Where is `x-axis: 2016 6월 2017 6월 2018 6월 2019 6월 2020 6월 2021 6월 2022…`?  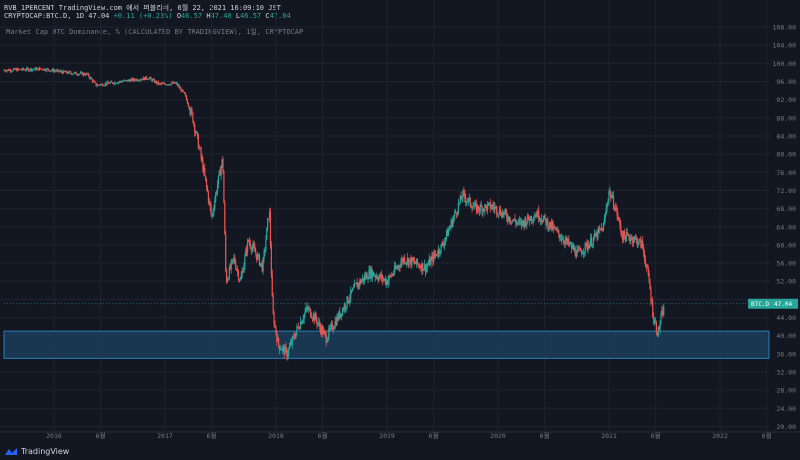 x-axis: 2016 6월 2017 6월 2018 6월 2019 6월 2020 6월 2021 6월 2022… is located at coordinates (400, 435).